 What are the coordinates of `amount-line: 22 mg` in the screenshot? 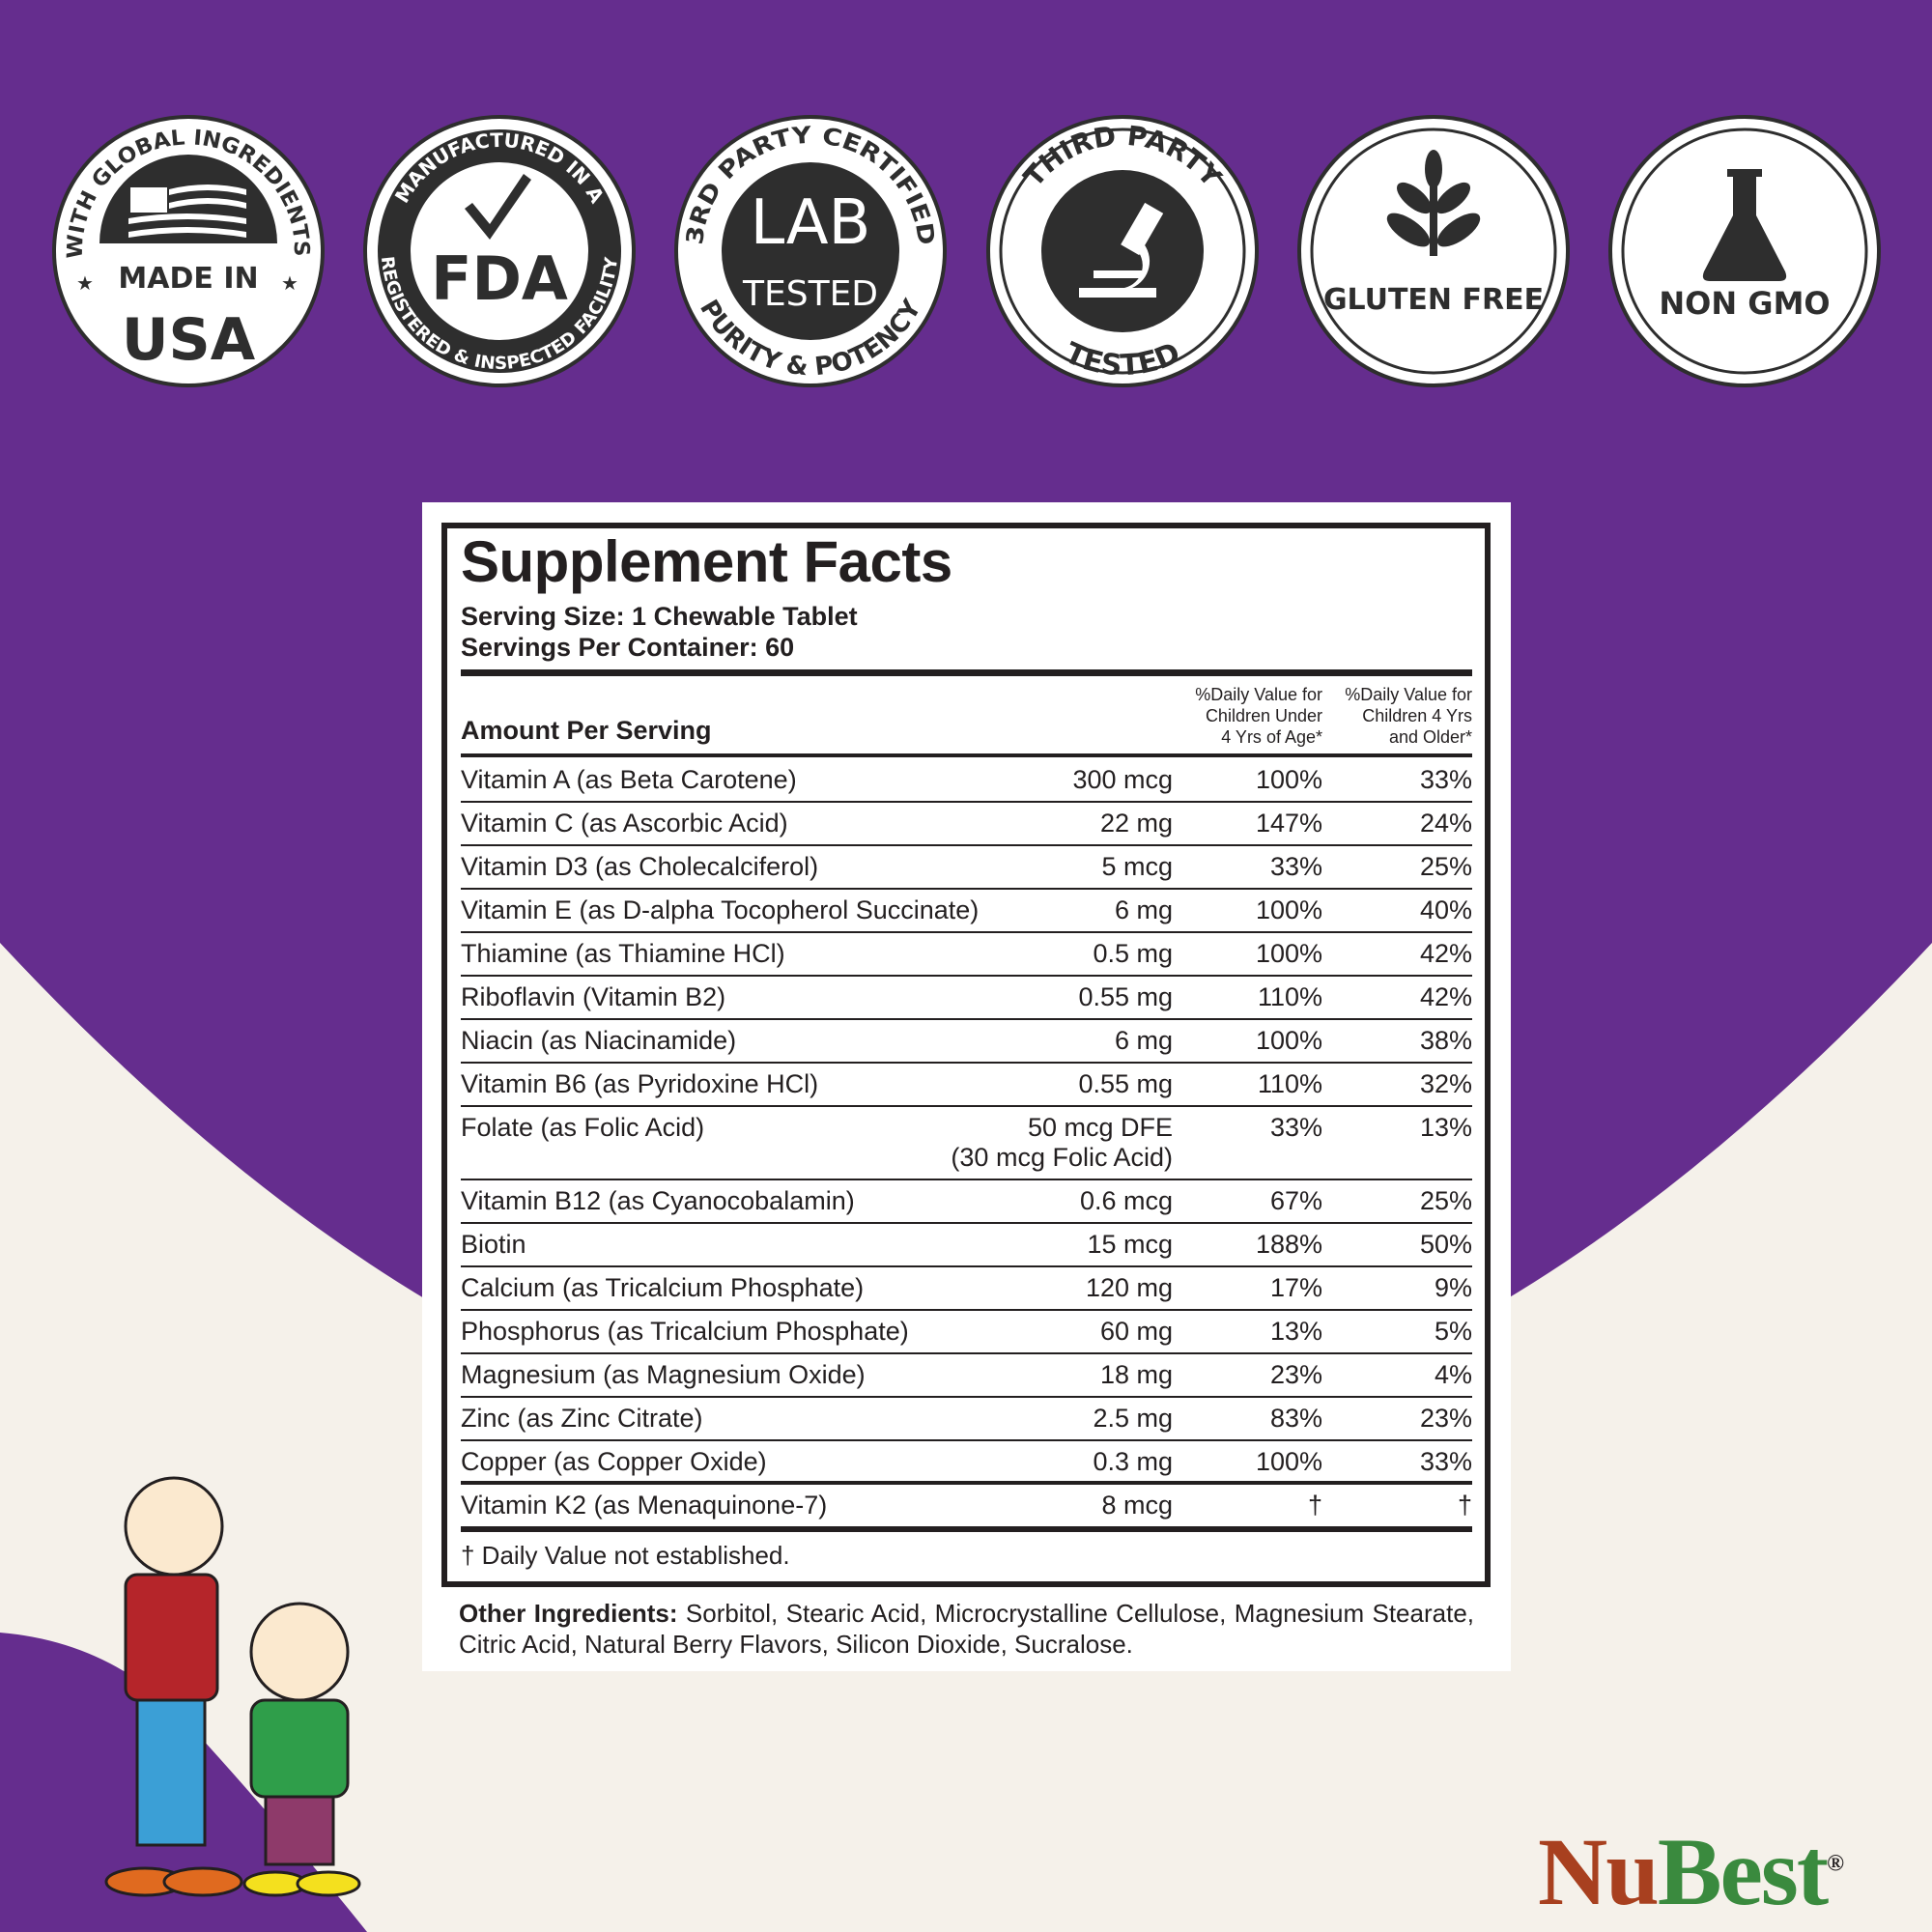 It's located at (1136, 823).